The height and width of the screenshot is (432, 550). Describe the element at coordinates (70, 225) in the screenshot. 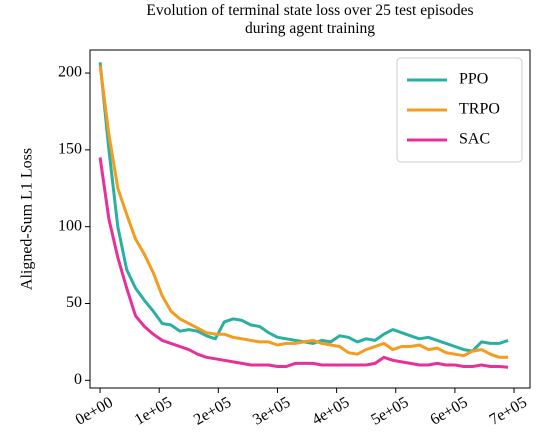

I see `y-tick-label: 100` at that location.